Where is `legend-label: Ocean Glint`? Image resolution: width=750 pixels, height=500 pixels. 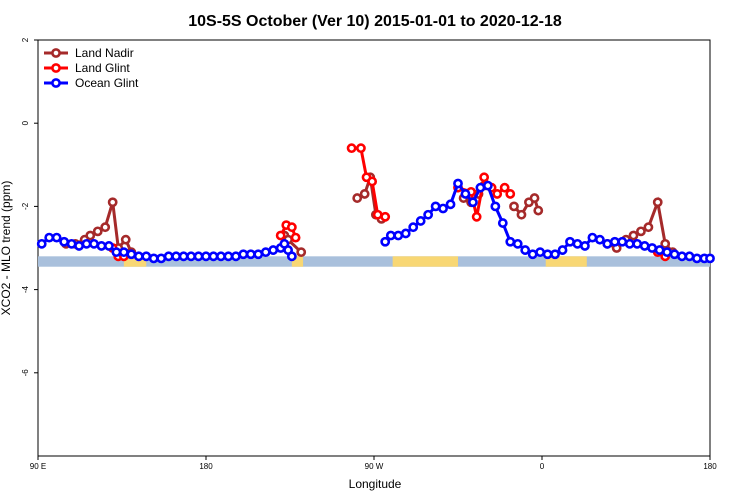 legend-label: Ocean Glint is located at coordinates (107, 83).